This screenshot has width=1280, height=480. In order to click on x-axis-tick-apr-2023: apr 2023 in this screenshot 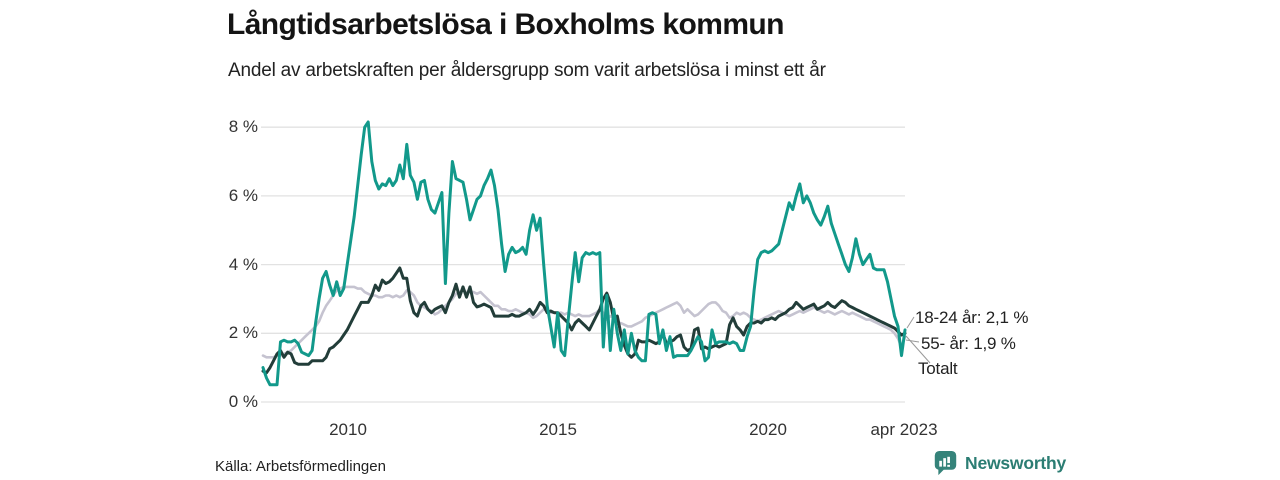, I will do `click(904, 429)`.